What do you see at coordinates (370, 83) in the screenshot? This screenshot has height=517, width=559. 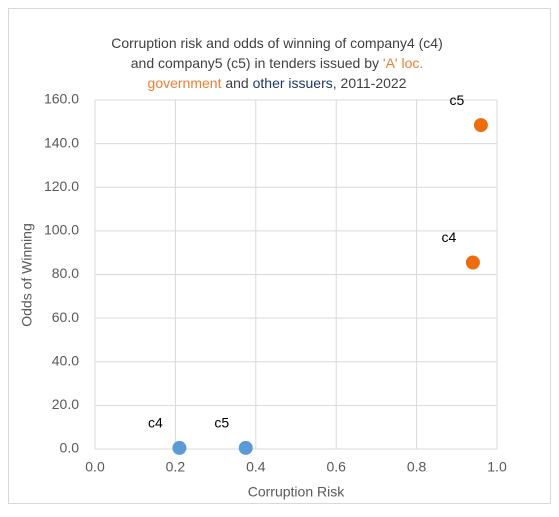 I see `title-part: , 2011-2022` at bounding box center [370, 83].